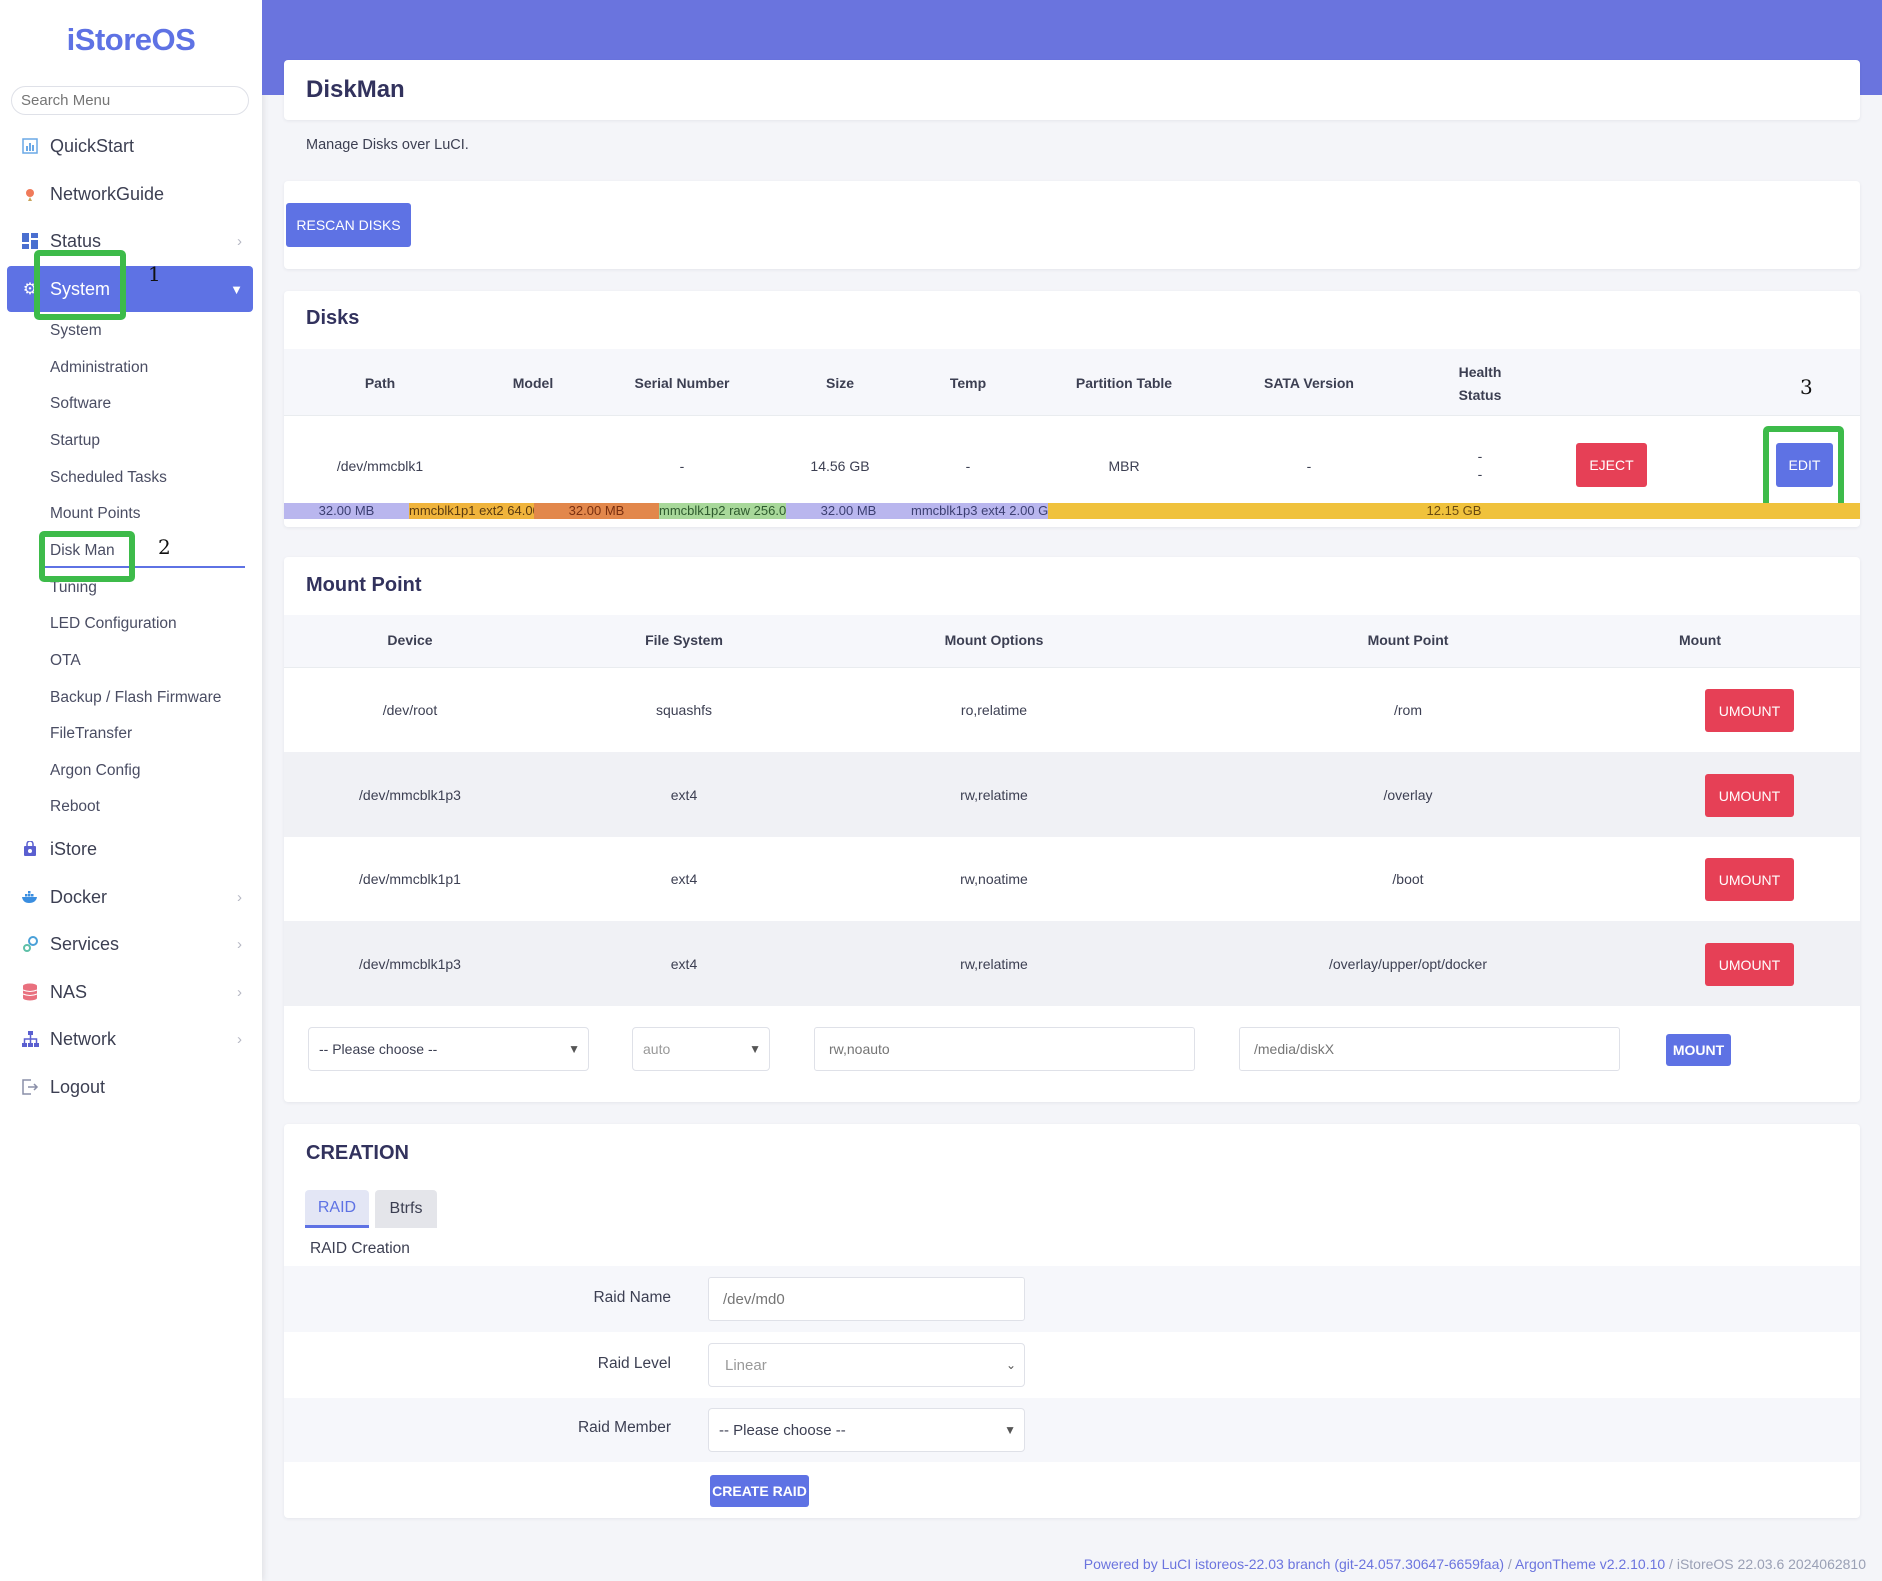  I want to click on partition-free-1: 32.00 MB, so click(346, 511).